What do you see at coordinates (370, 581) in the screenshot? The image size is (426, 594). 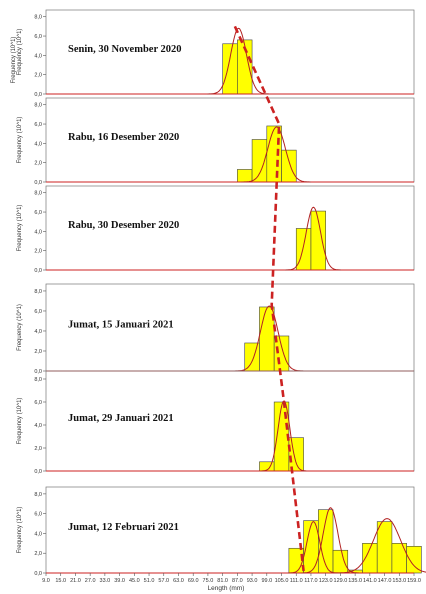 I see `x-tick-label: 141.0` at bounding box center [370, 581].